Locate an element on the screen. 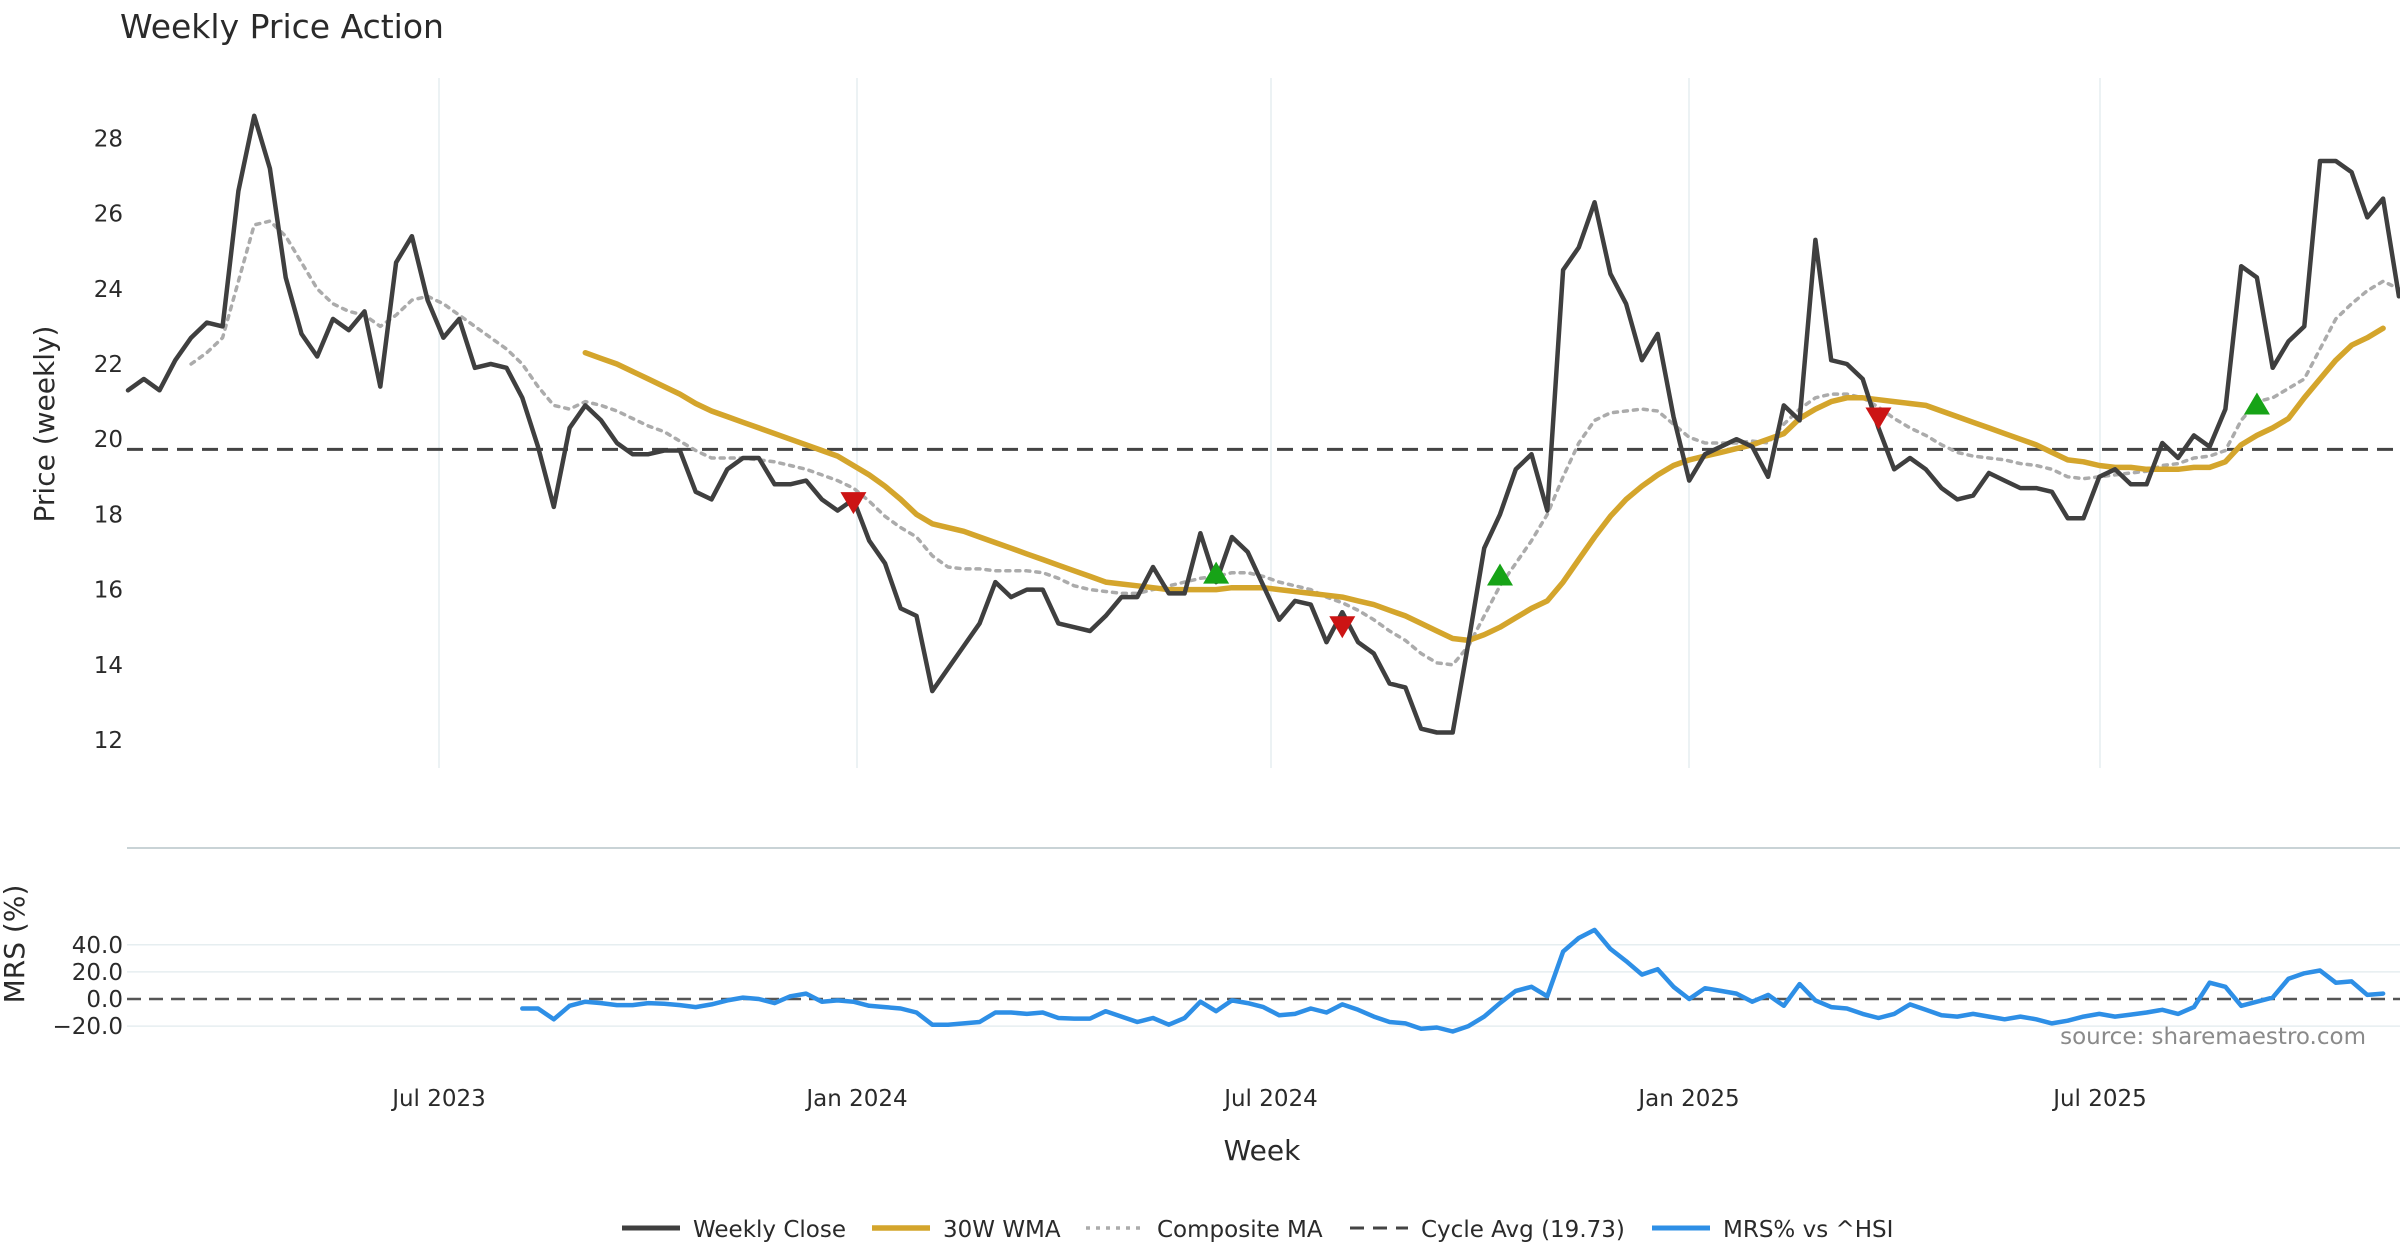  x-tick-1: Jan 2024 is located at coordinates (855, 1099).